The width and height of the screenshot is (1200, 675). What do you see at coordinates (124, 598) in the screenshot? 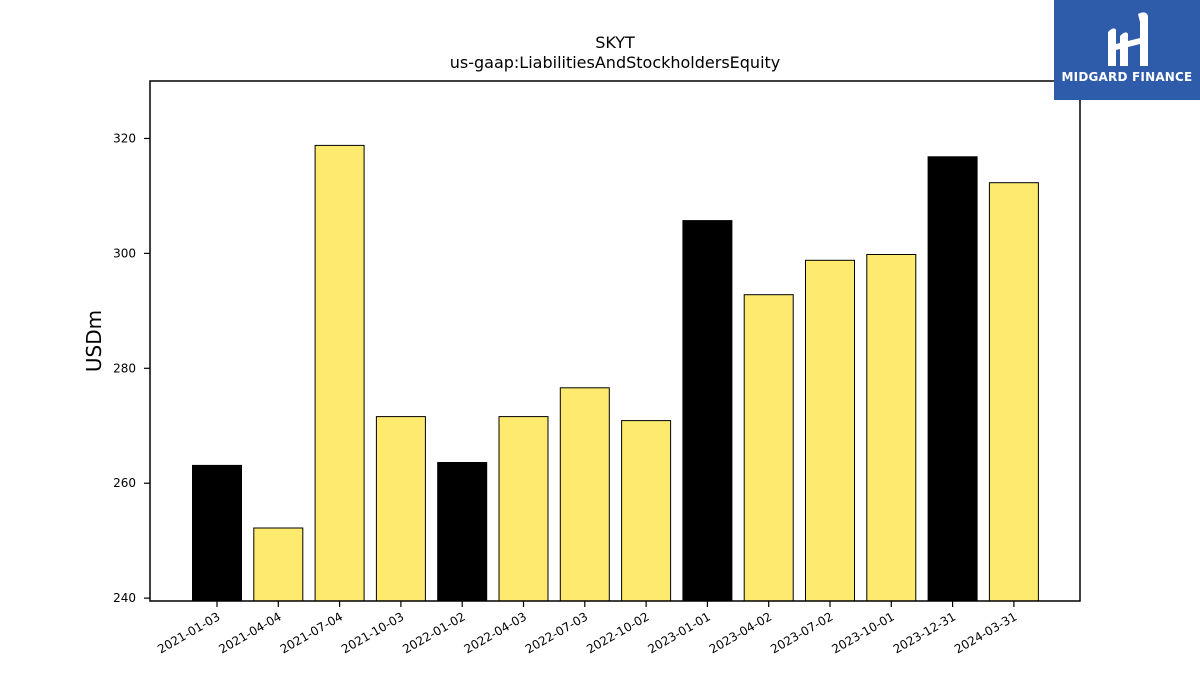
I see `y-tick-label: 240` at bounding box center [124, 598].